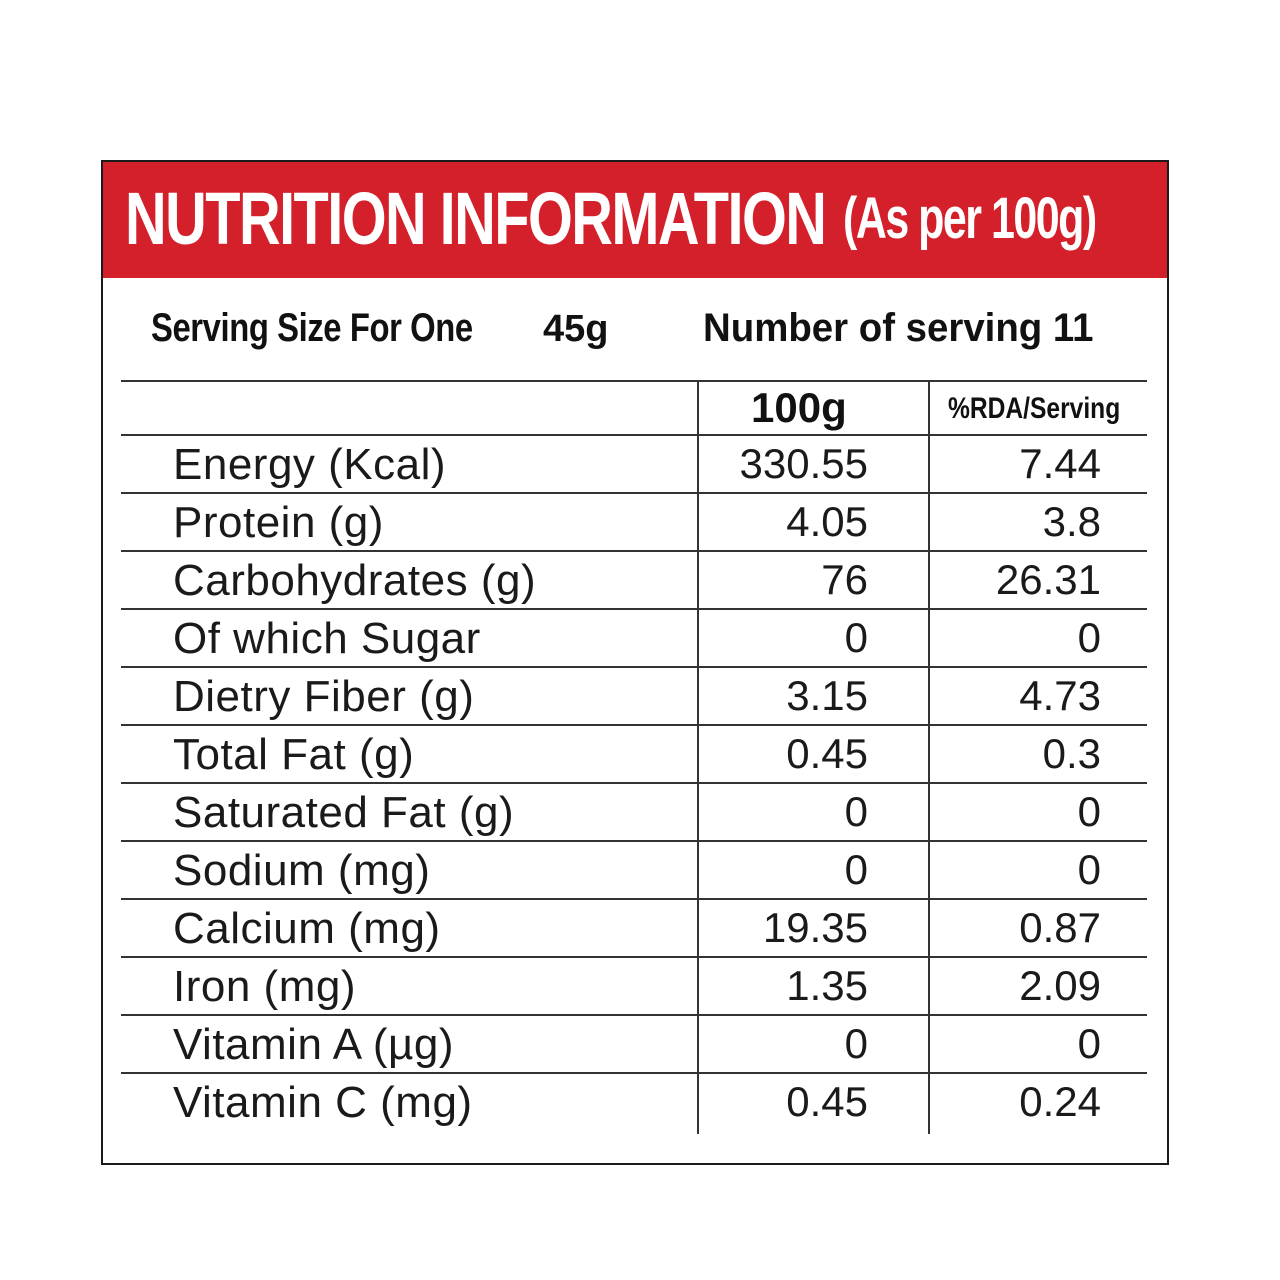 The height and width of the screenshot is (1280, 1280). What do you see at coordinates (312, 328) in the screenshot?
I see `serving-size-label: Serving Size For One` at bounding box center [312, 328].